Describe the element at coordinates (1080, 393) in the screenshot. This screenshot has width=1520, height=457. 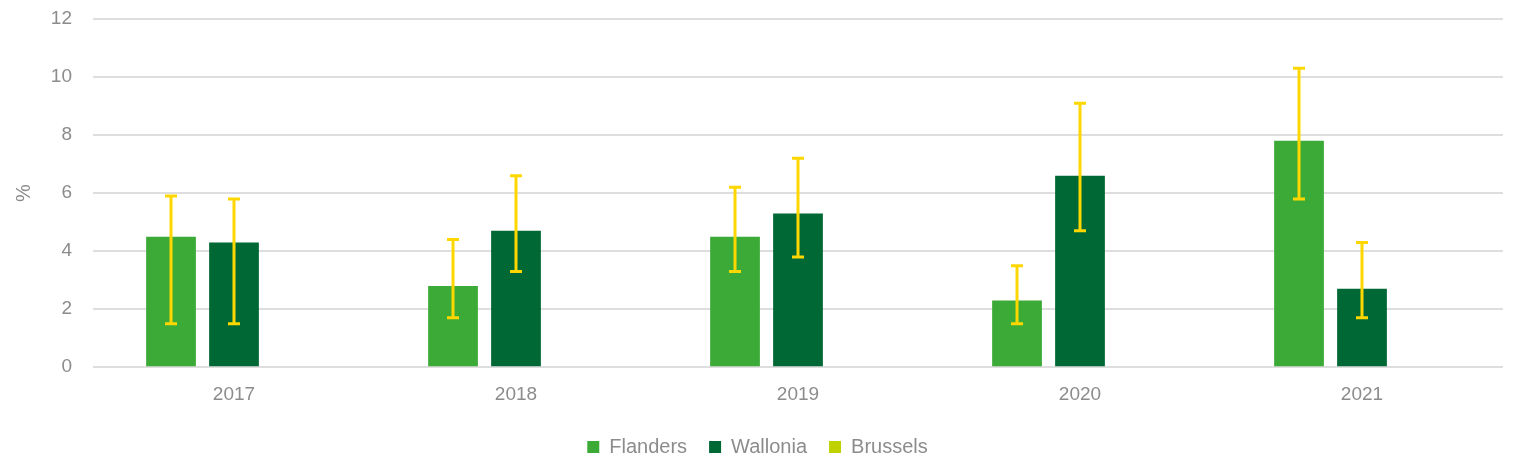
I see `x-tick-label: 2020` at that location.